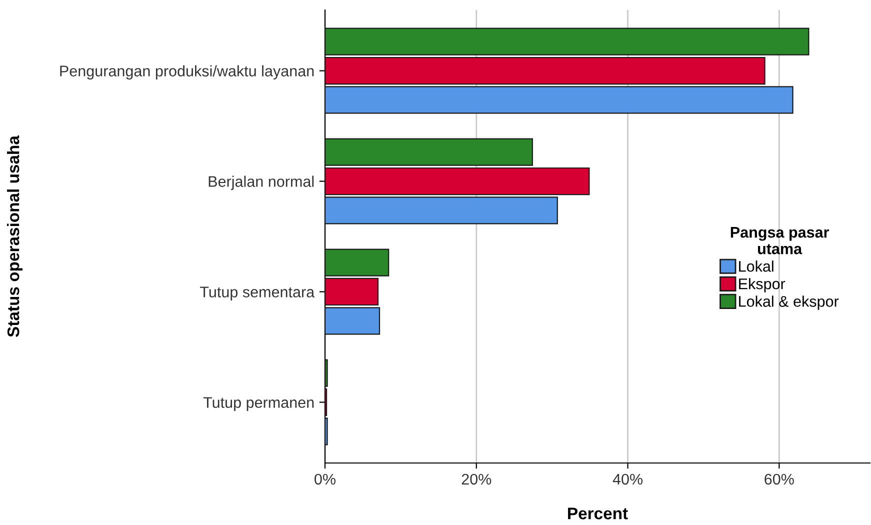  What do you see at coordinates (779, 479) in the screenshot?
I see `x-tick-label: 60%` at bounding box center [779, 479].